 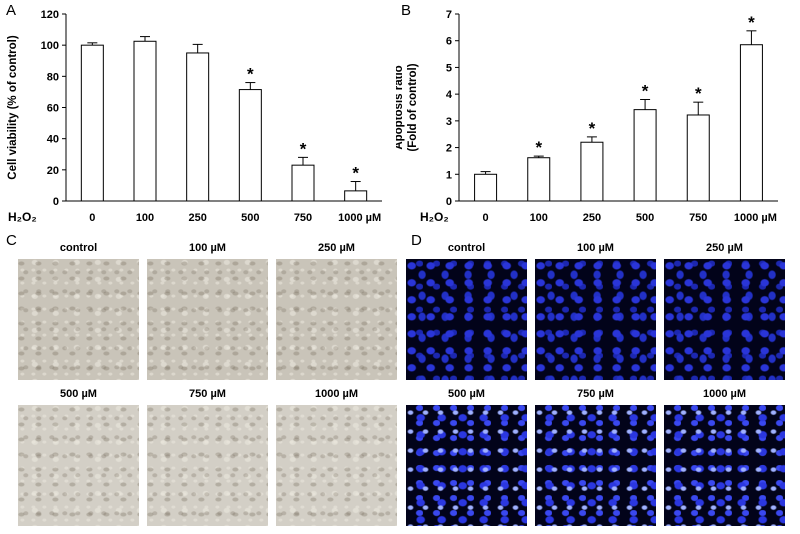 I want to click on y-tick-label: 3, so click(x=449, y=122).